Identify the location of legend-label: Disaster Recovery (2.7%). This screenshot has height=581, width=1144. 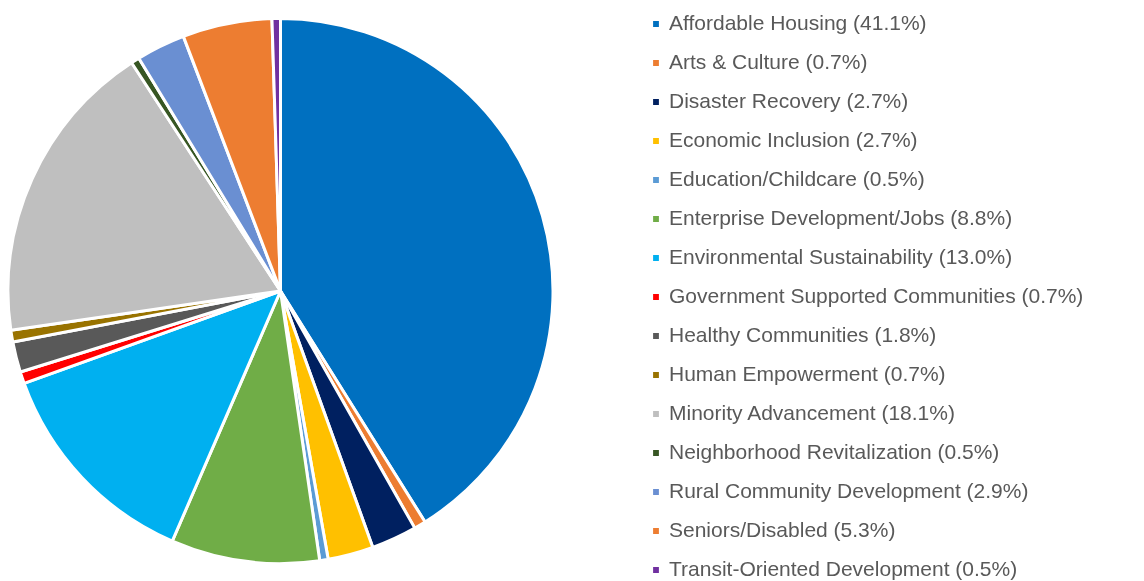
(789, 101).